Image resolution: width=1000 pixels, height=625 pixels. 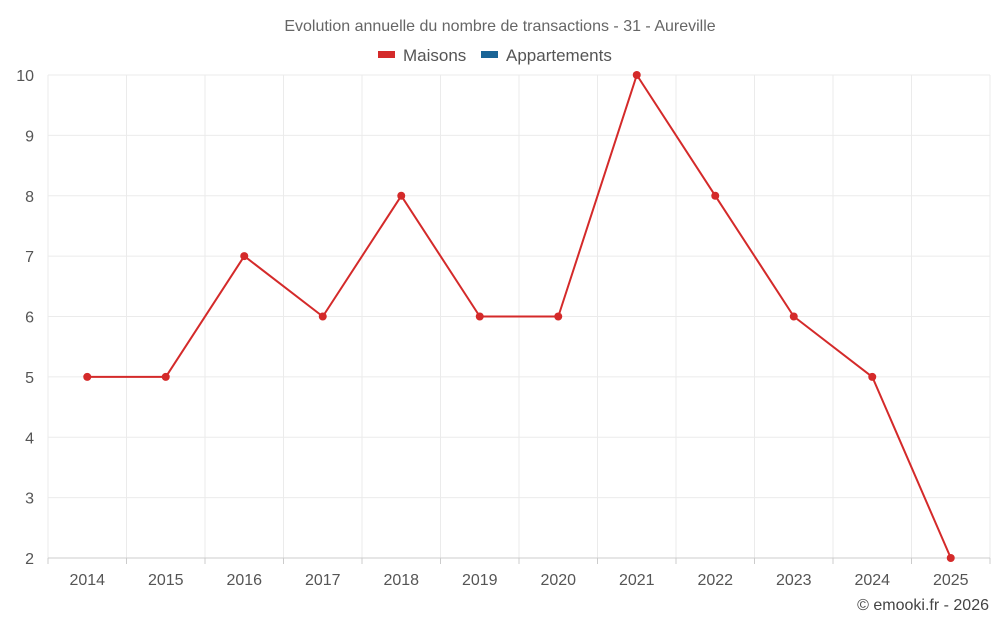 What do you see at coordinates (87, 376) in the screenshot?
I see `data-point-maisons-2014` at bounding box center [87, 376].